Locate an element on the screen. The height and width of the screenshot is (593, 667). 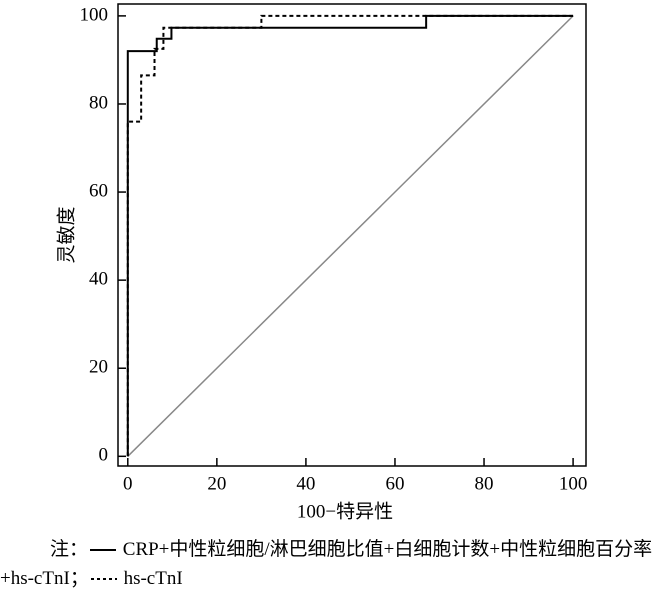
y-tick-label: 100 is located at coordinates (94, 14).